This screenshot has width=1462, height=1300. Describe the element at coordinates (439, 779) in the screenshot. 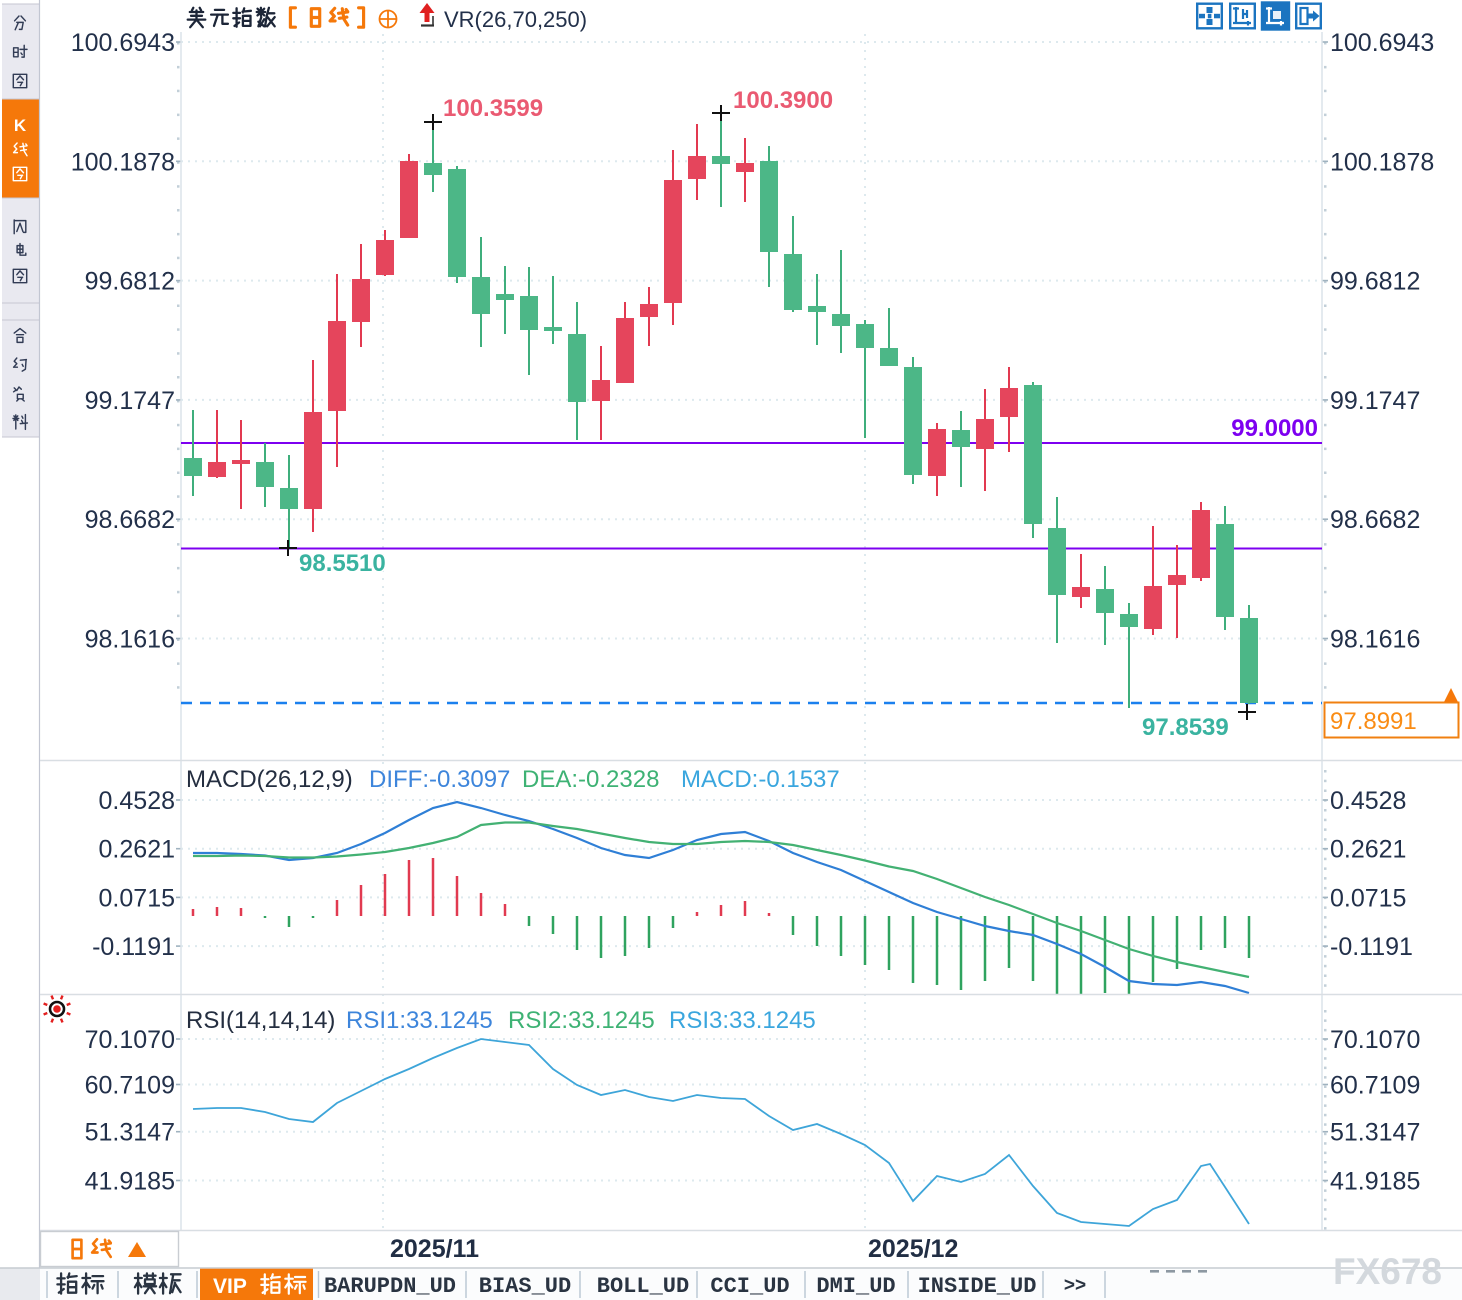

I see `svg-text: DIFF:-0.3097` at that location.